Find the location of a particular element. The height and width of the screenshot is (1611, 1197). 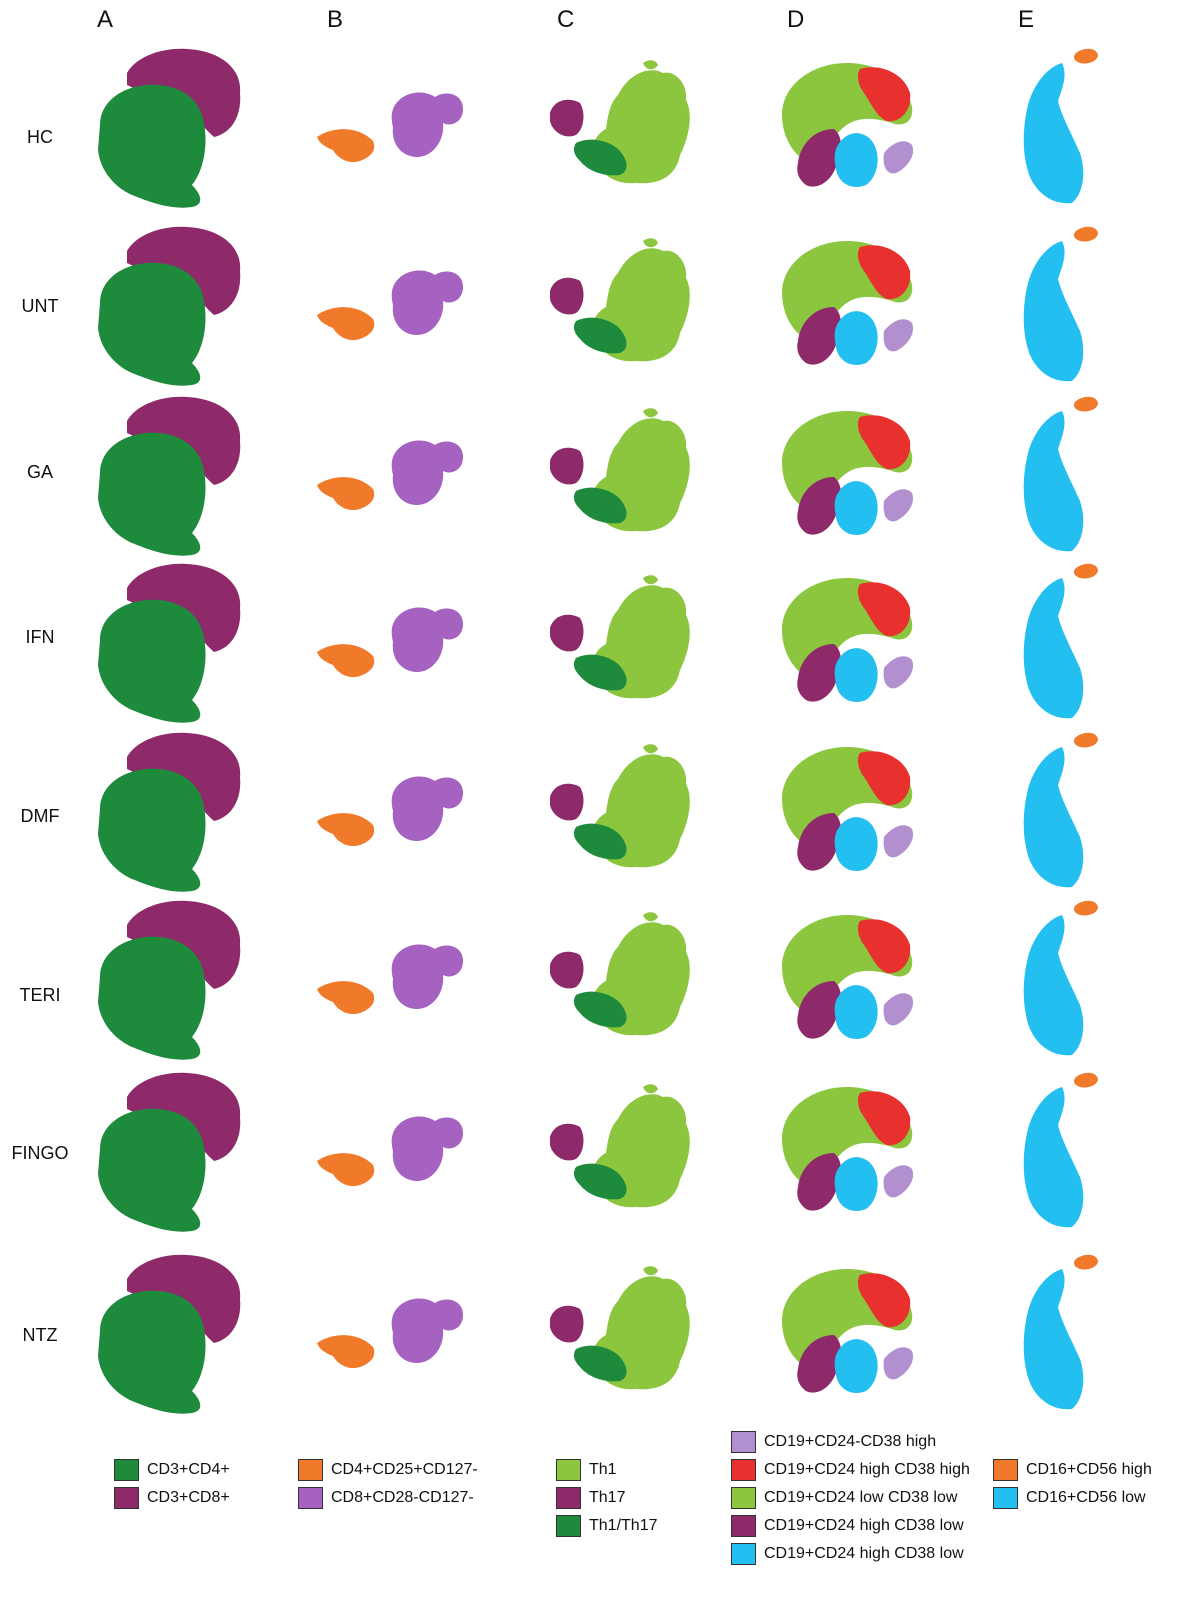

column-label-b: B is located at coordinates (335, 19).